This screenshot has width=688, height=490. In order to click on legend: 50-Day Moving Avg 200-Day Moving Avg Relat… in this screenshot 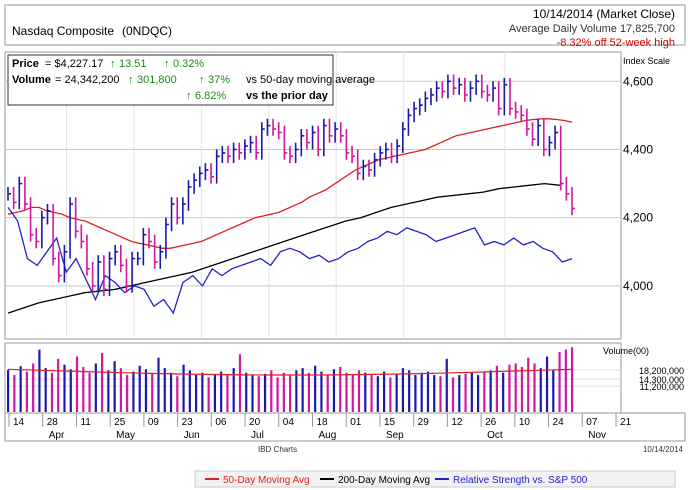, I will do `click(396, 480)`.